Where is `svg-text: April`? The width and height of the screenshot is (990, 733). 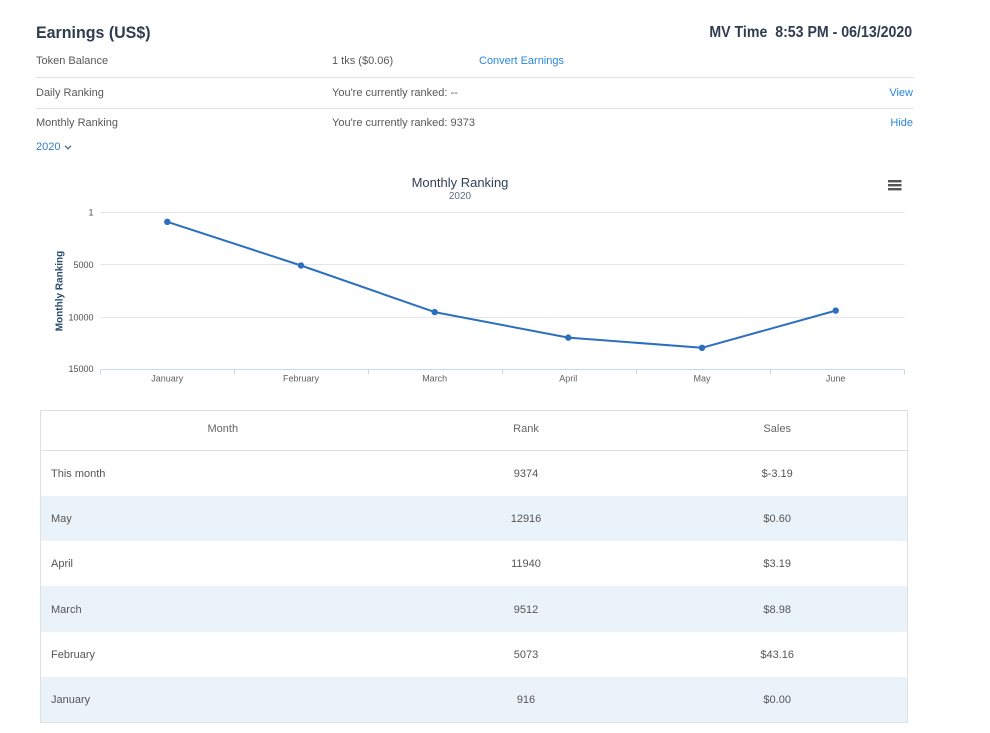 svg-text: April is located at coordinates (568, 378).